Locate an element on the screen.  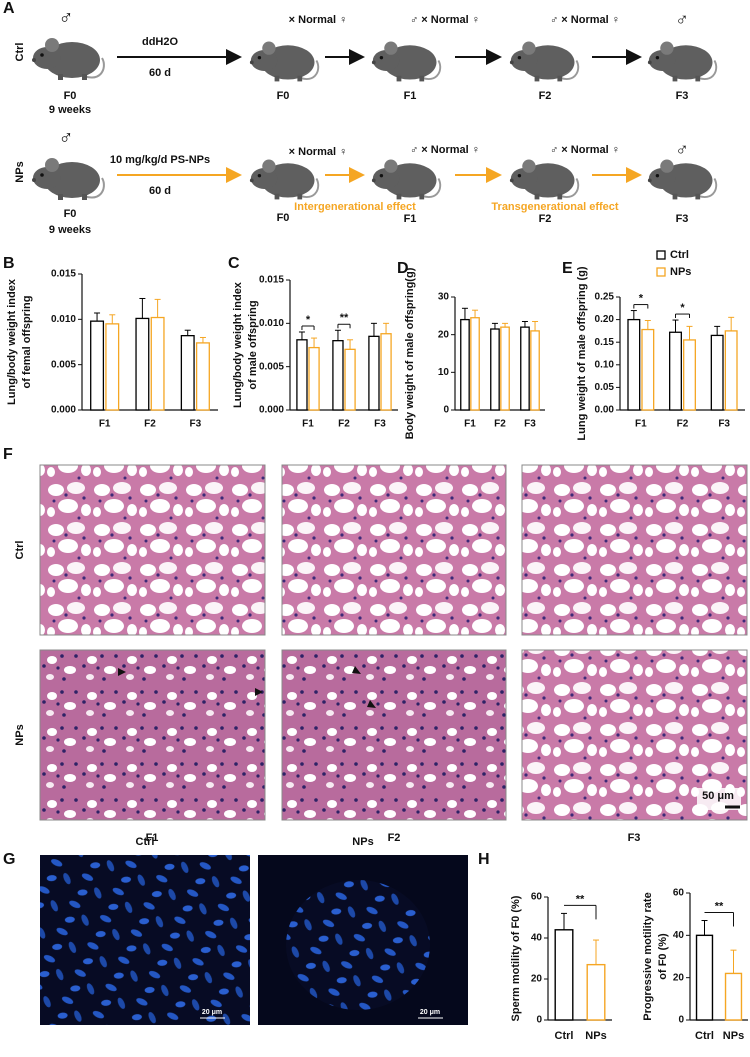
duration: 60 d is located at coordinates (160, 191).